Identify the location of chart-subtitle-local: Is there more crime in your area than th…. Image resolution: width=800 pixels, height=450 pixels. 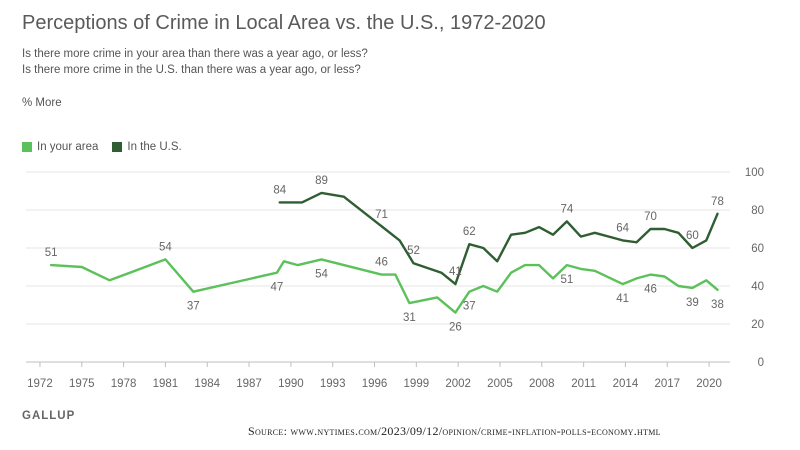
(195, 54).